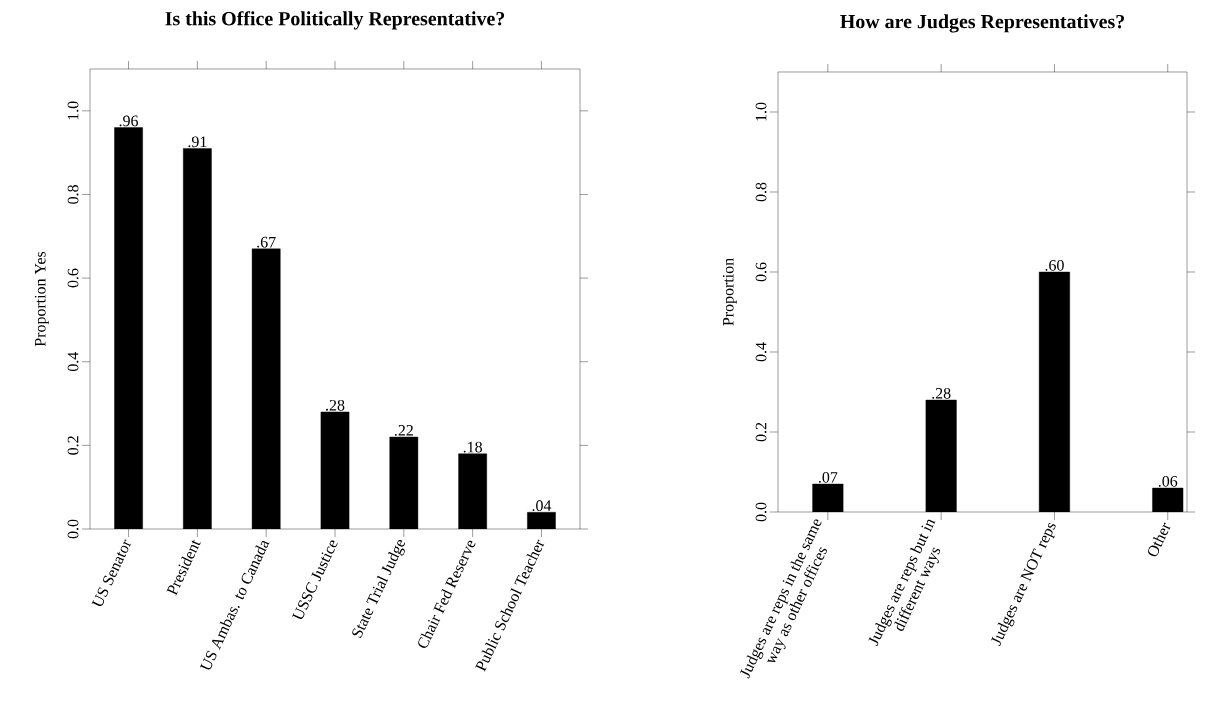 This screenshot has width=1215, height=723. Describe the element at coordinates (1054, 265) in the screenshot. I see `data-label: .60` at that location.